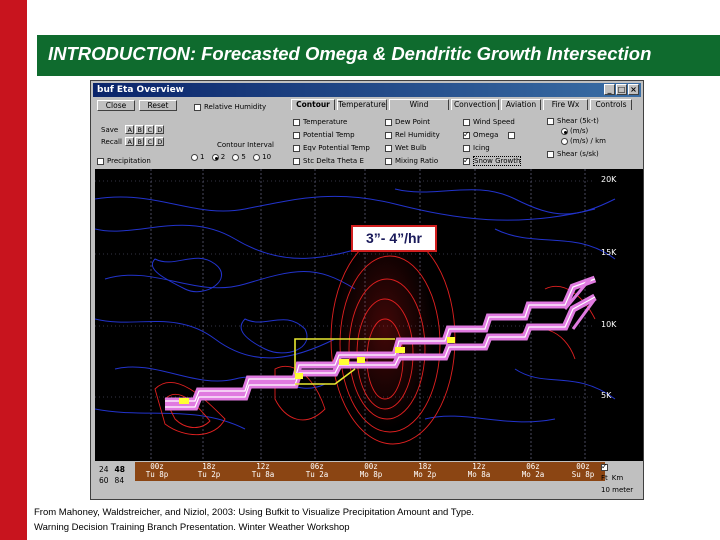 Image resolution: width=720 pixels, height=540 pixels. I want to click on option-dew-point: Dew Point, so click(412, 122).